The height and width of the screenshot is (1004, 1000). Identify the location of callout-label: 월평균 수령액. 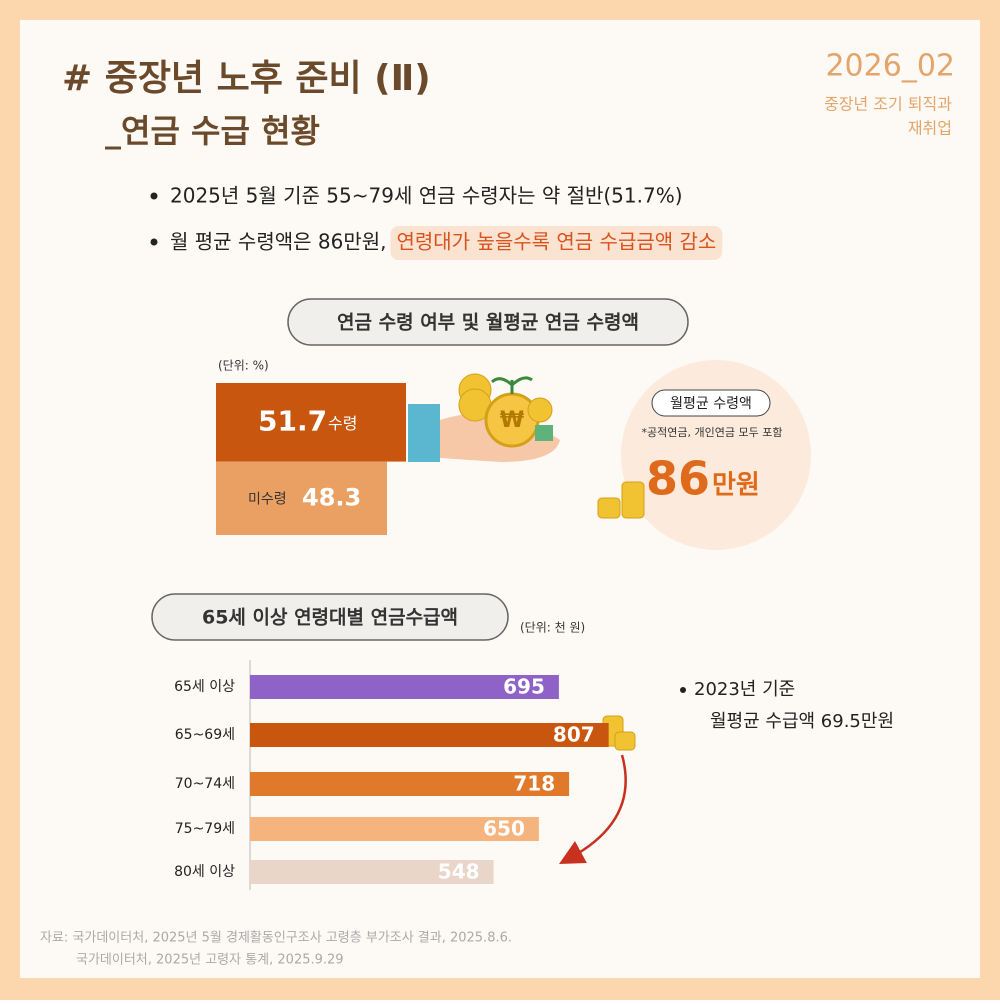
(711, 404).